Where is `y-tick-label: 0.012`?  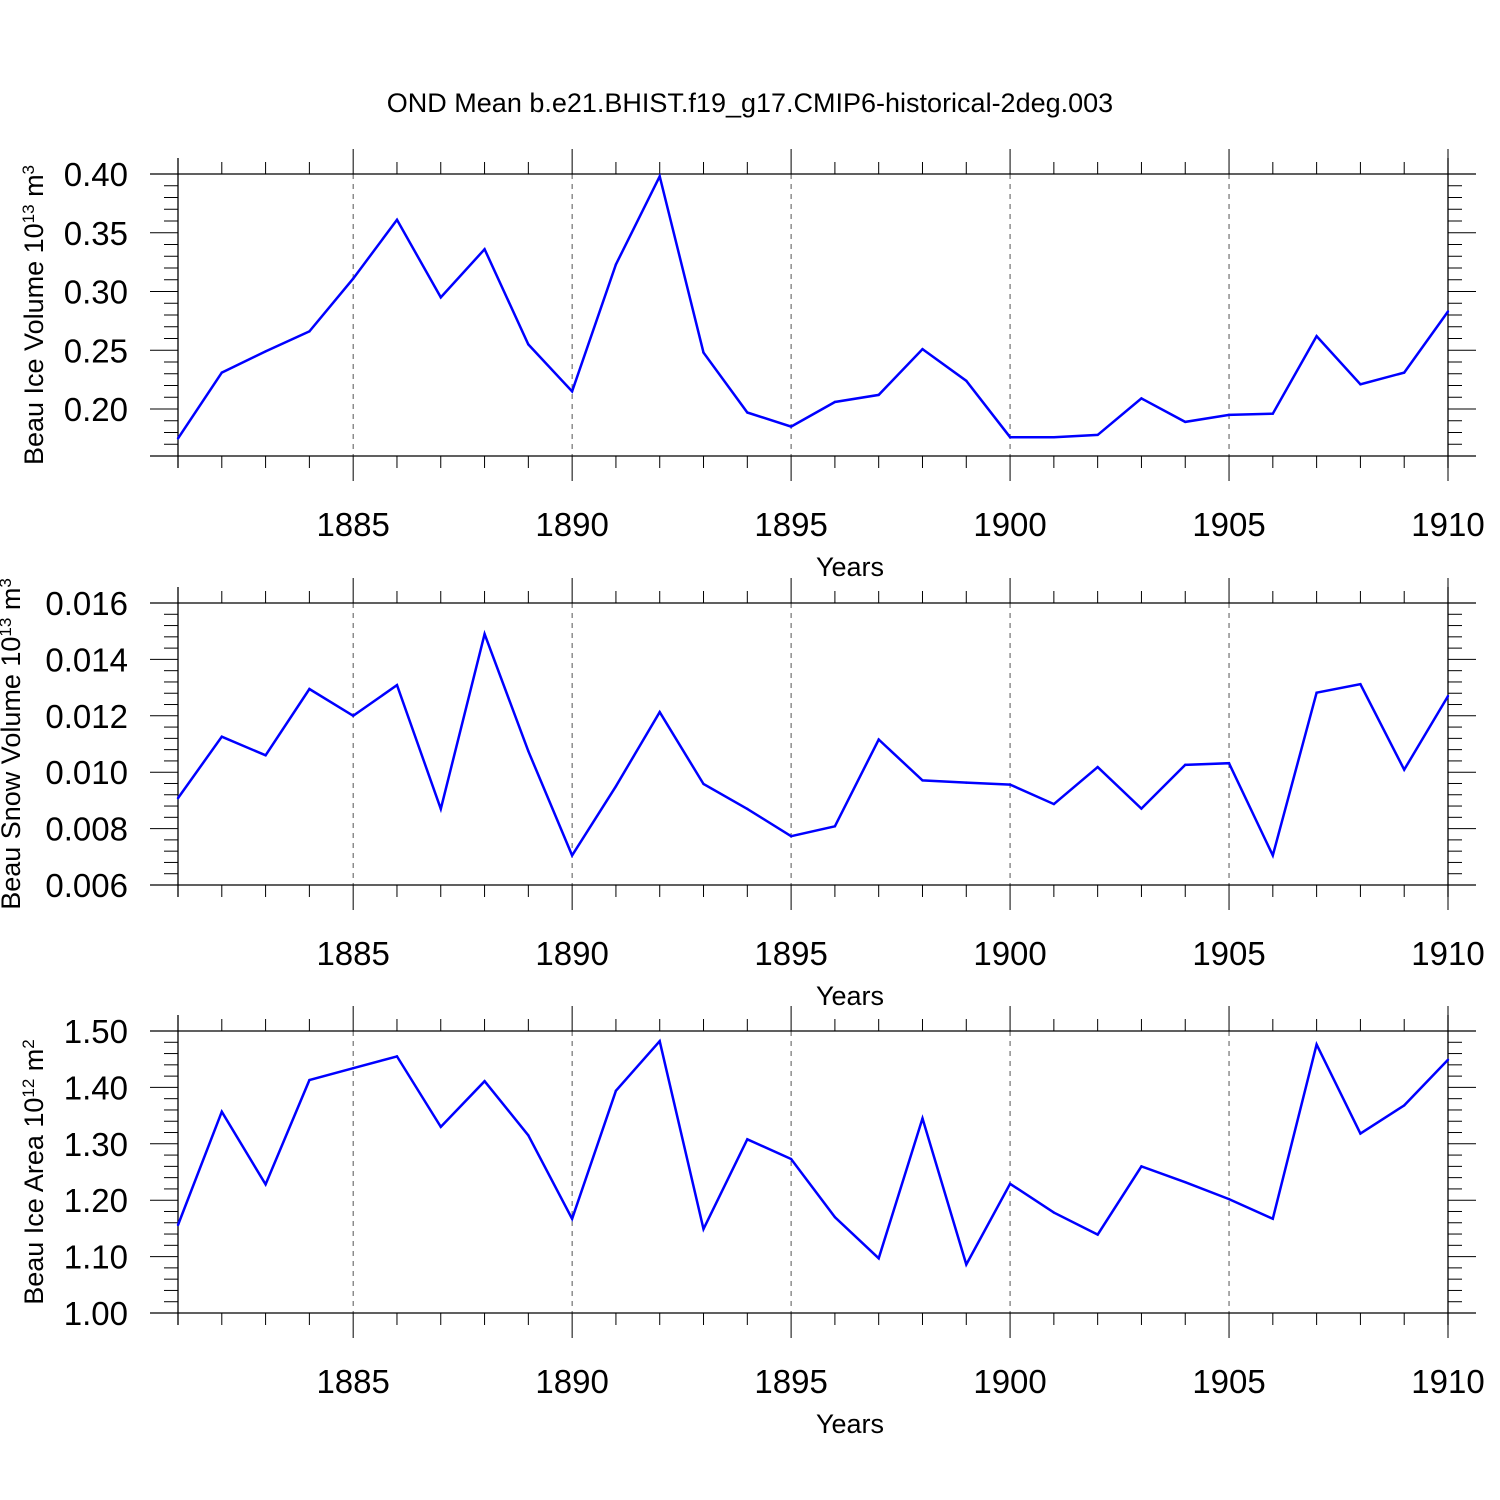
y-tick-label: 0.012 is located at coordinates (86, 716).